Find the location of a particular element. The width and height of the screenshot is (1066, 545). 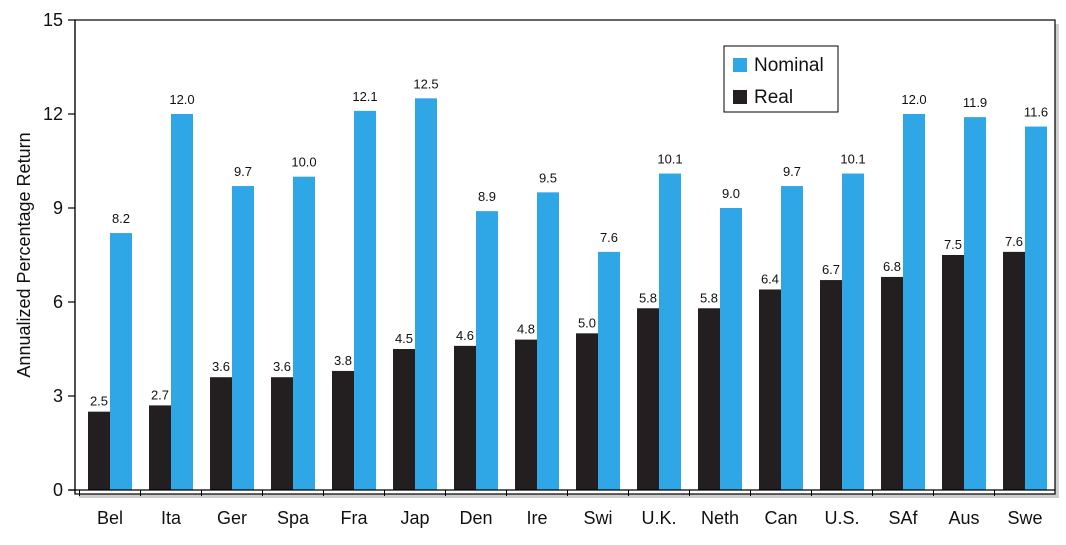

data-label-real: 4.8 is located at coordinates (526, 329).